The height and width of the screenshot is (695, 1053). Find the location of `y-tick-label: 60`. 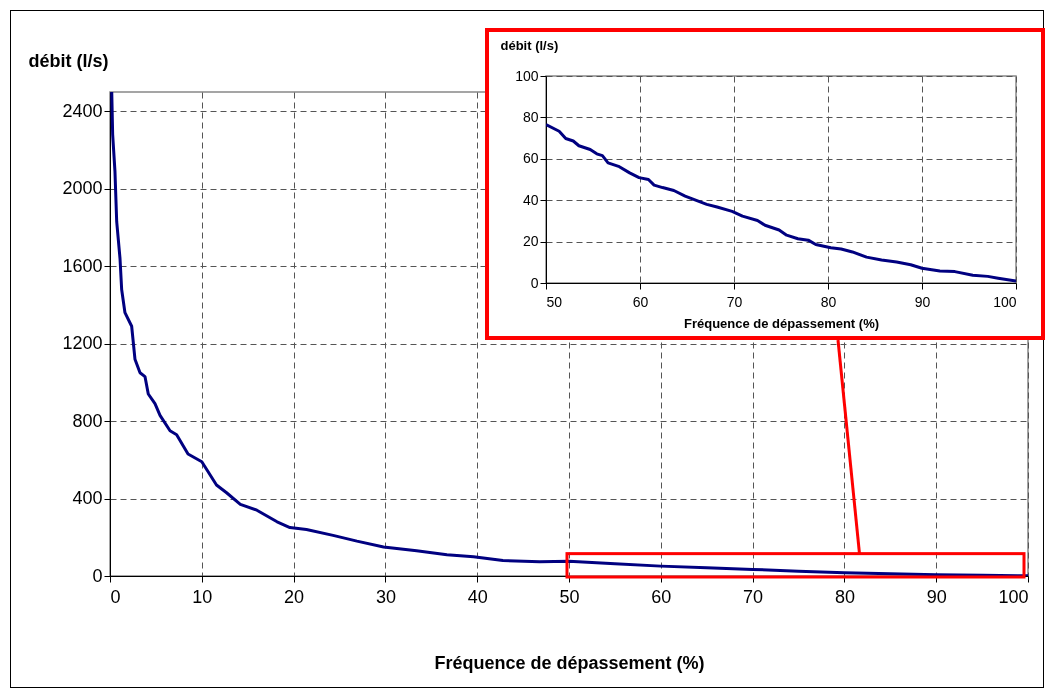

y-tick-label: 60 is located at coordinates (530, 158).